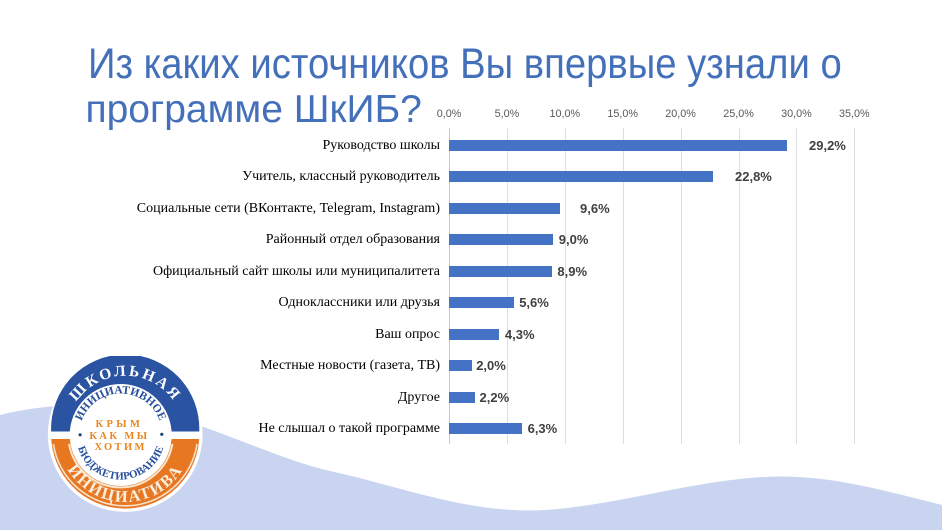  Describe the element at coordinates (120, 436) in the screenshot. I see `svg-text: КРЫМ КАК МЫ ХОТИМ` at that location.